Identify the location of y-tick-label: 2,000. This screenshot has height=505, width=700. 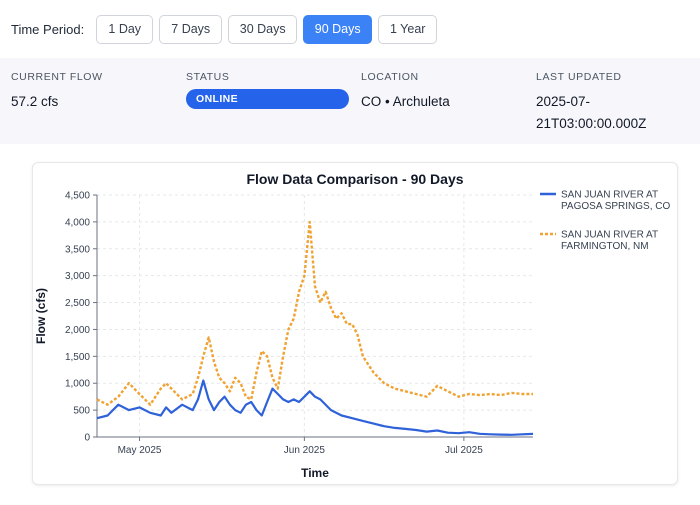
(77, 330).